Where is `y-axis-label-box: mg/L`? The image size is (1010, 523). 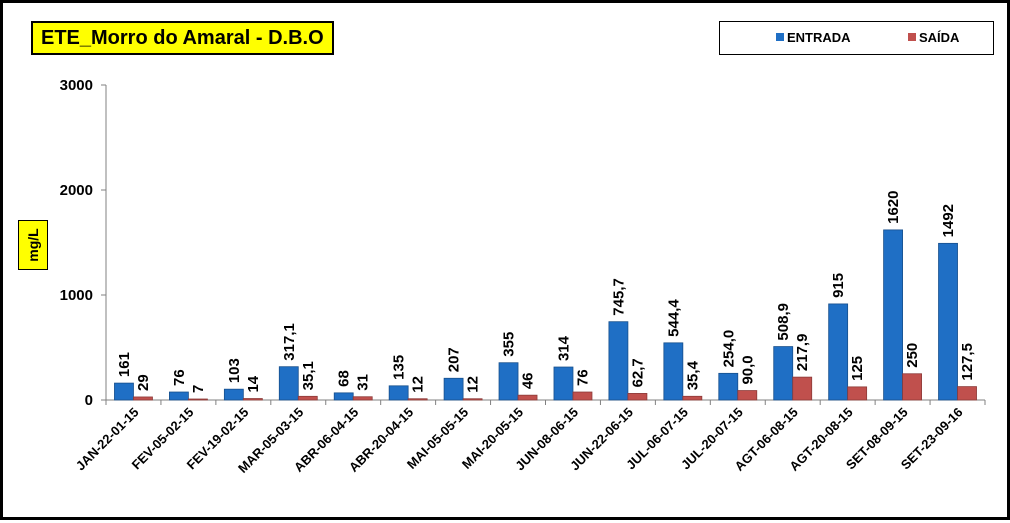
y-axis-label-box: mg/L is located at coordinates (33, 245).